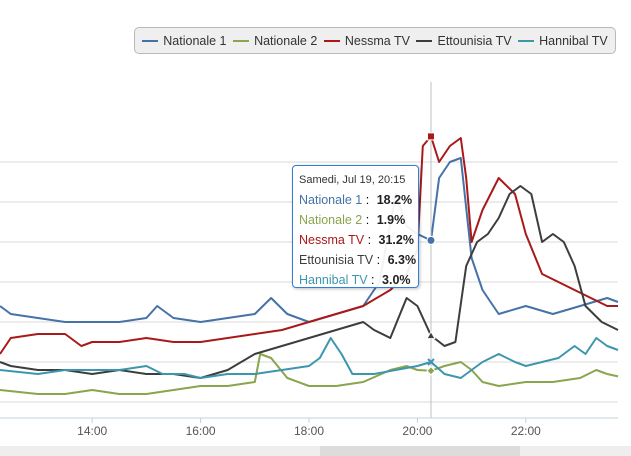  I want to click on marker-ettounisia-tv, so click(431, 335).